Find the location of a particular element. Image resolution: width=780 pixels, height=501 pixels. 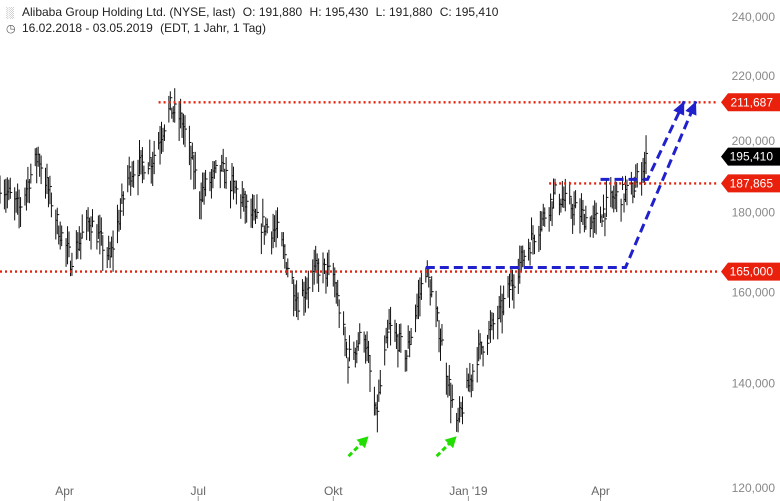

close-value: 195,410 is located at coordinates (477, 12).